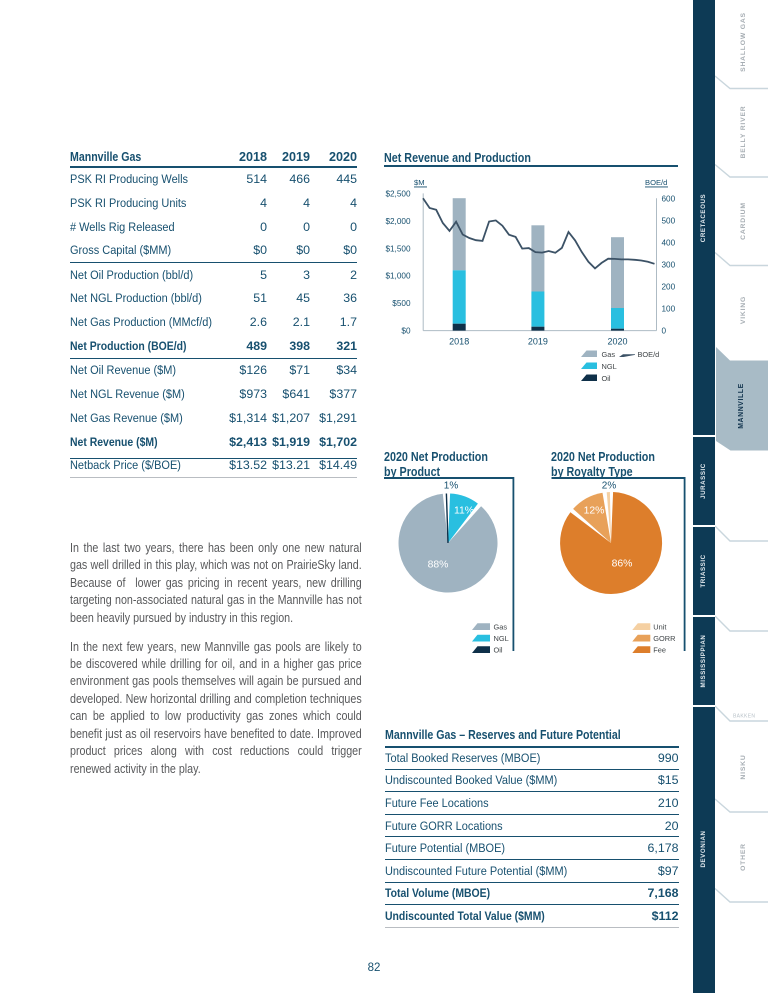 The height and width of the screenshot is (993, 768). What do you see at coordinates (622, 564) in the screenshot?
I see `svg-text: 86%` at bounding box center [622, 564].